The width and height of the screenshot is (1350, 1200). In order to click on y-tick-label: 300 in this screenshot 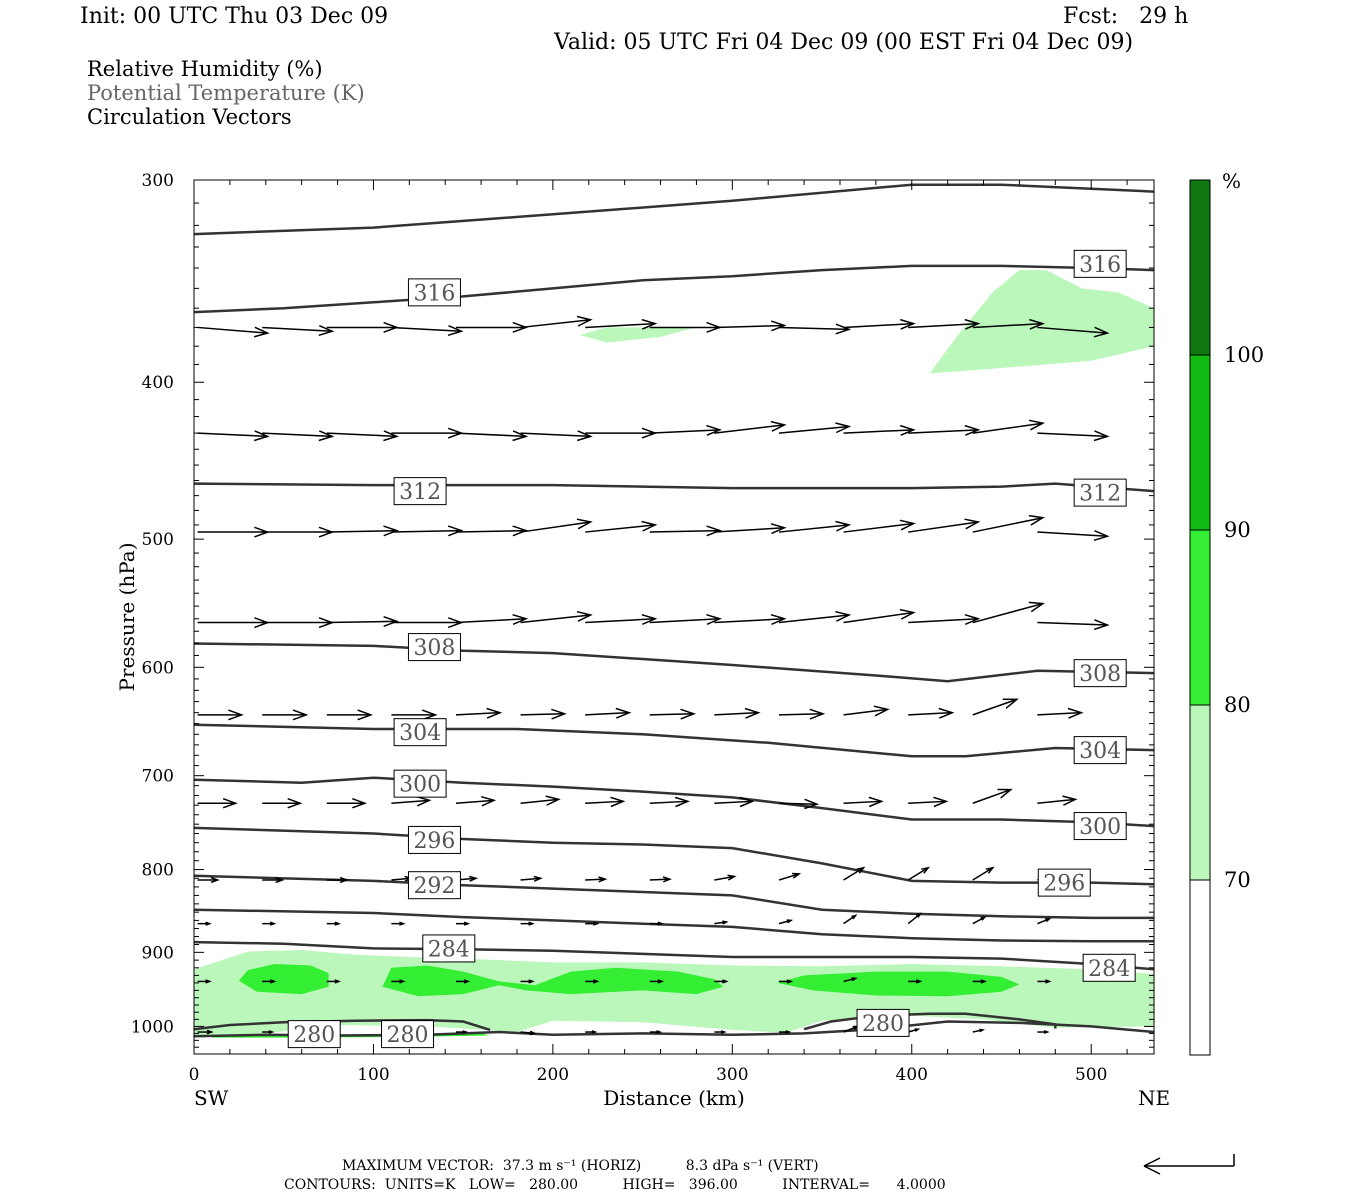, I will do `click(158, 181)`.